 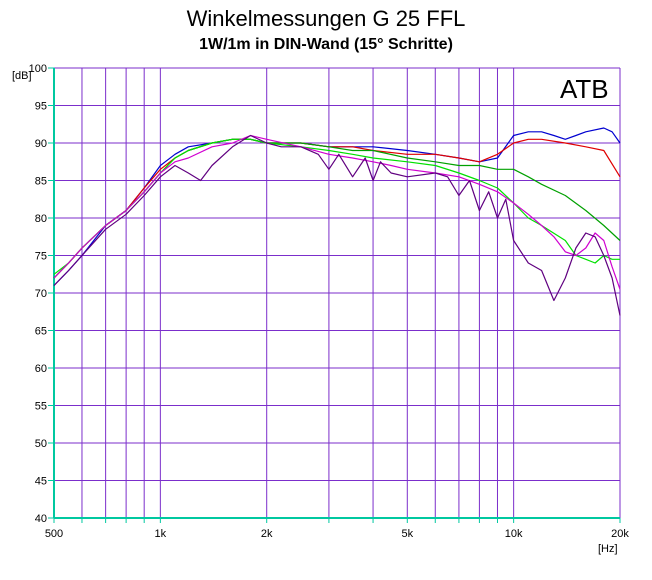 What do you see at coordinates (41, 519) in the screenshot?
I see `y-tick-label: 40` at bounding box center [41, 519].